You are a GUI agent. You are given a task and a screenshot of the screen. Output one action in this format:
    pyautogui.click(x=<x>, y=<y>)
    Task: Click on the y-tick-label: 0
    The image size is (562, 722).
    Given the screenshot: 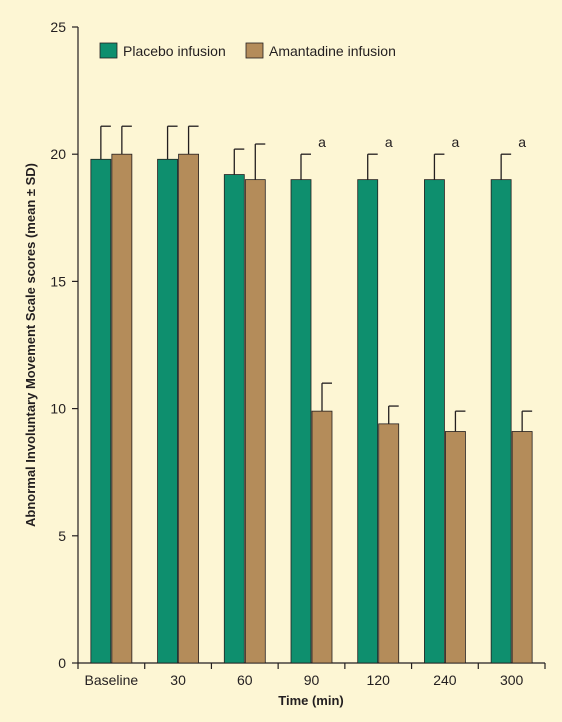 What is the action you would take?
    pyautogui.click(x=62, y=663)
    